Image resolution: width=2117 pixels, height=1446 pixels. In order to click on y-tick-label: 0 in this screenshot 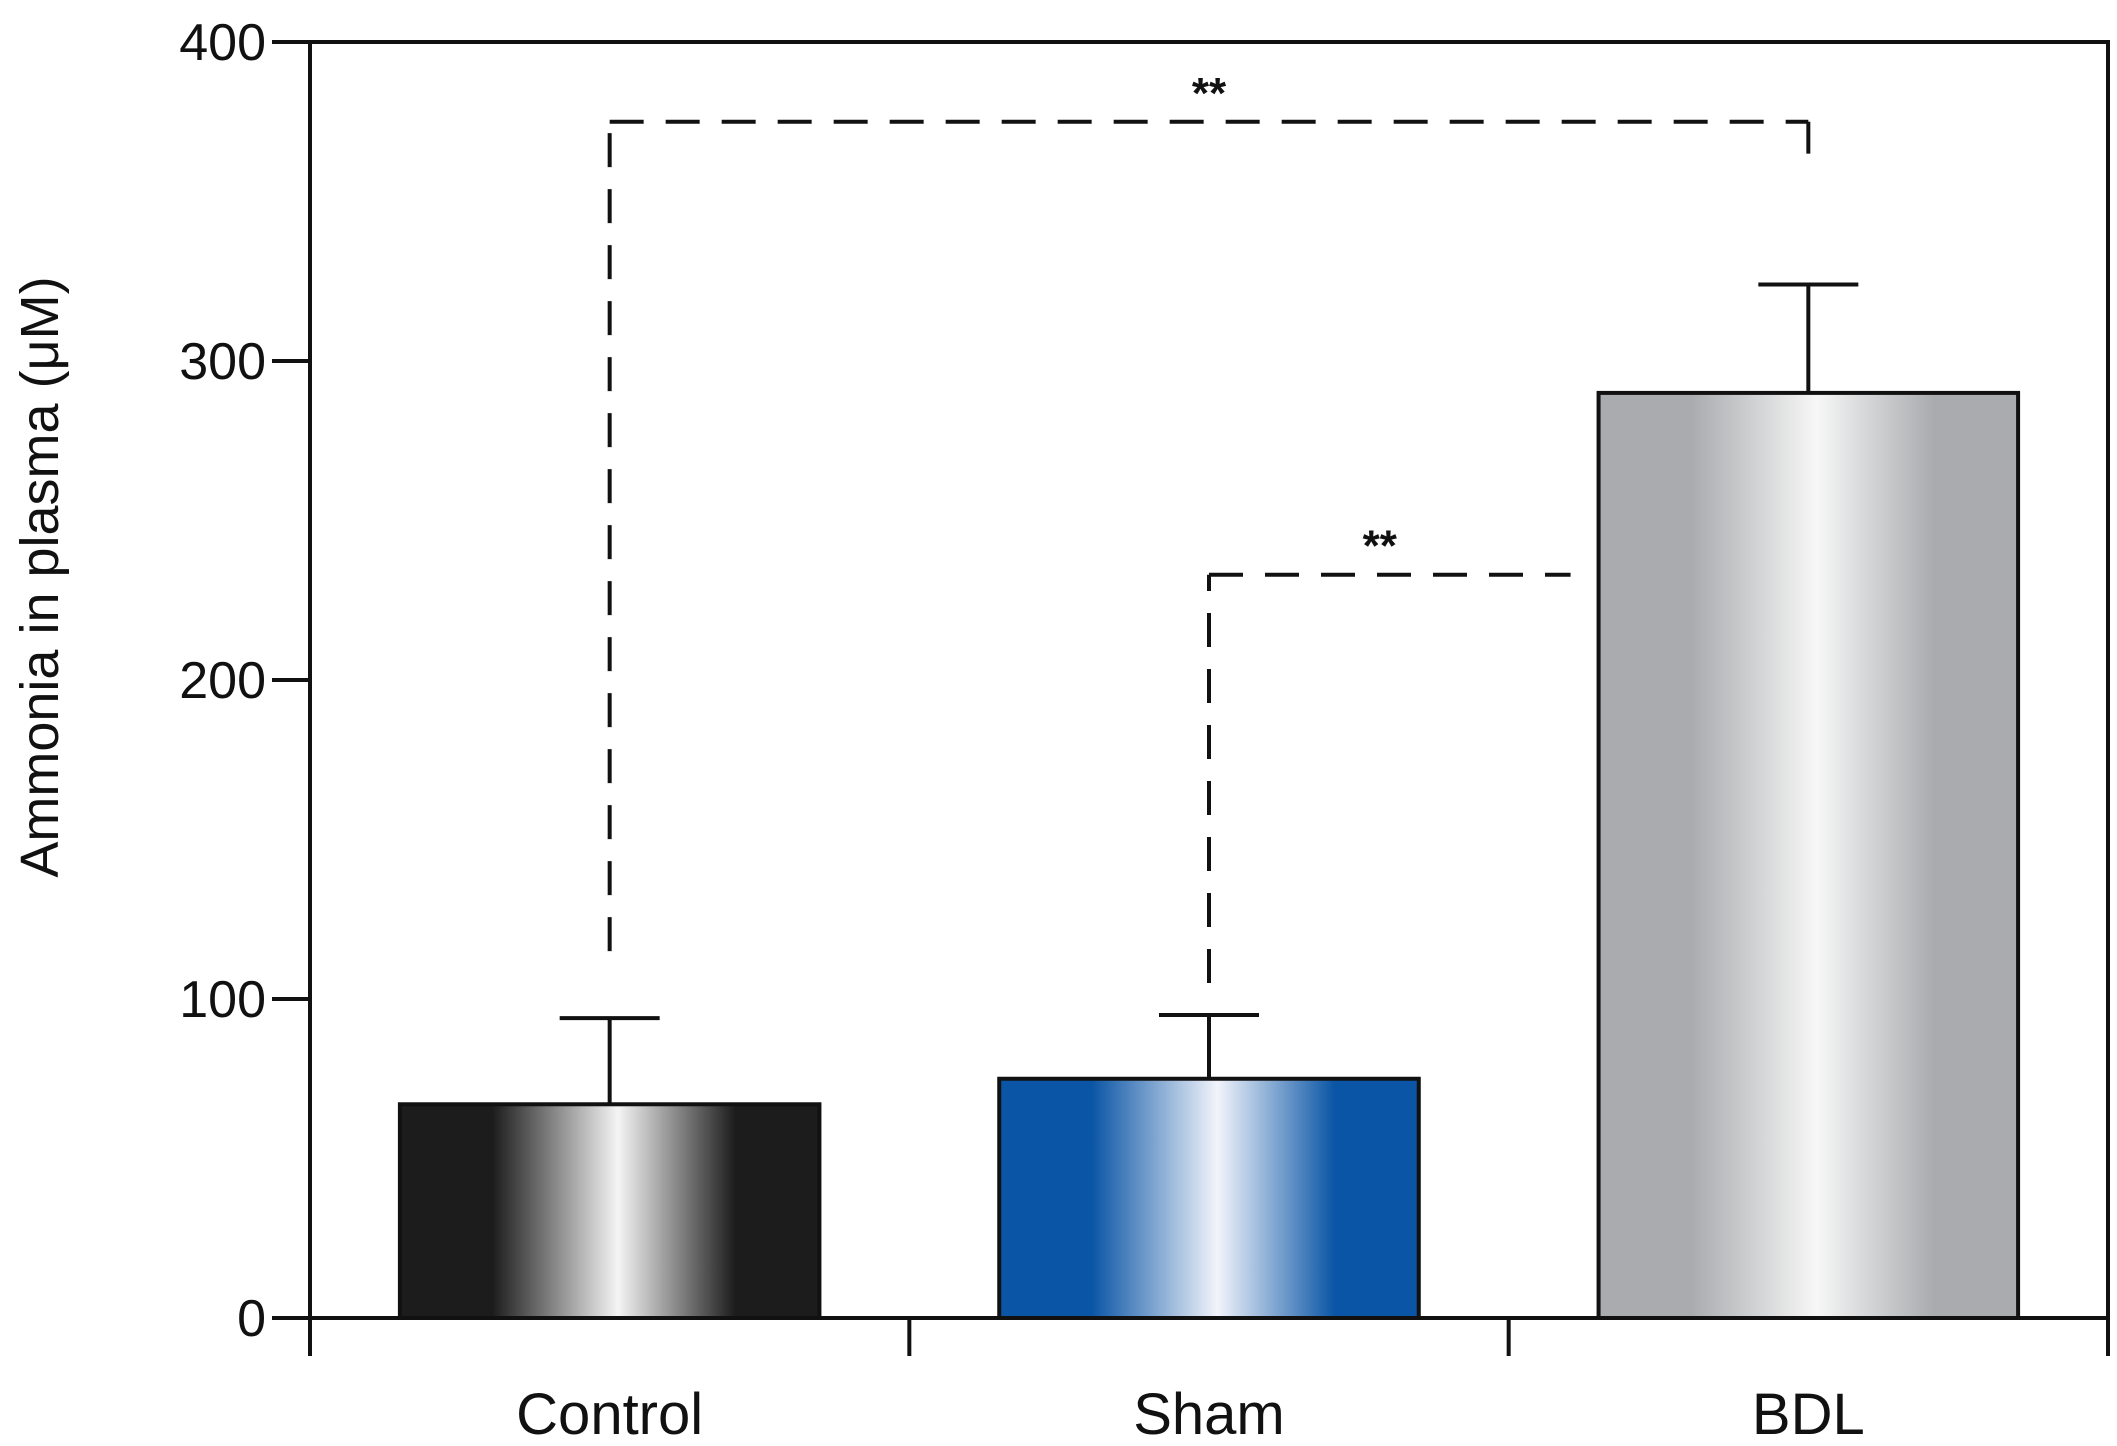, I will do `click(251, 1319)`.